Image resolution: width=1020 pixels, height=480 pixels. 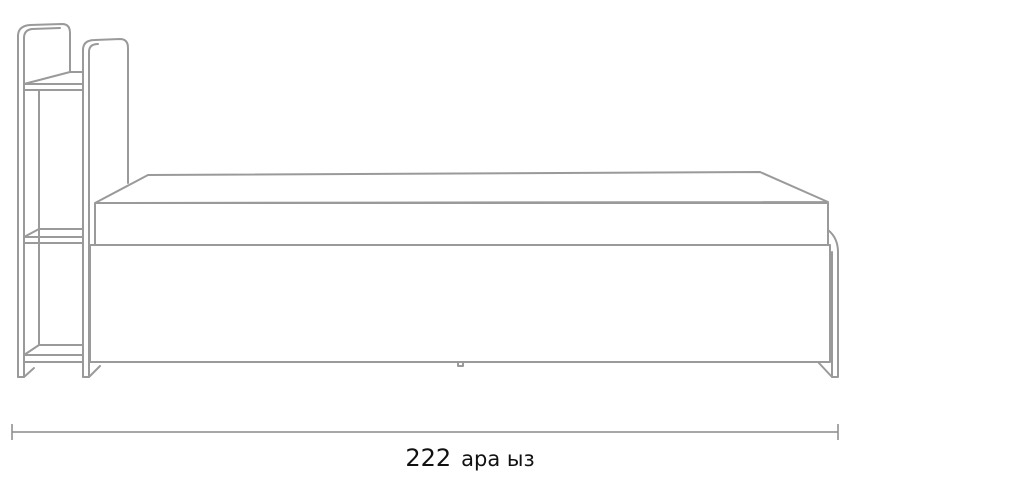 What do you see at coordinates (461, 208) in the screenshot?
I see `mattress` at bounding box center [461, 208].